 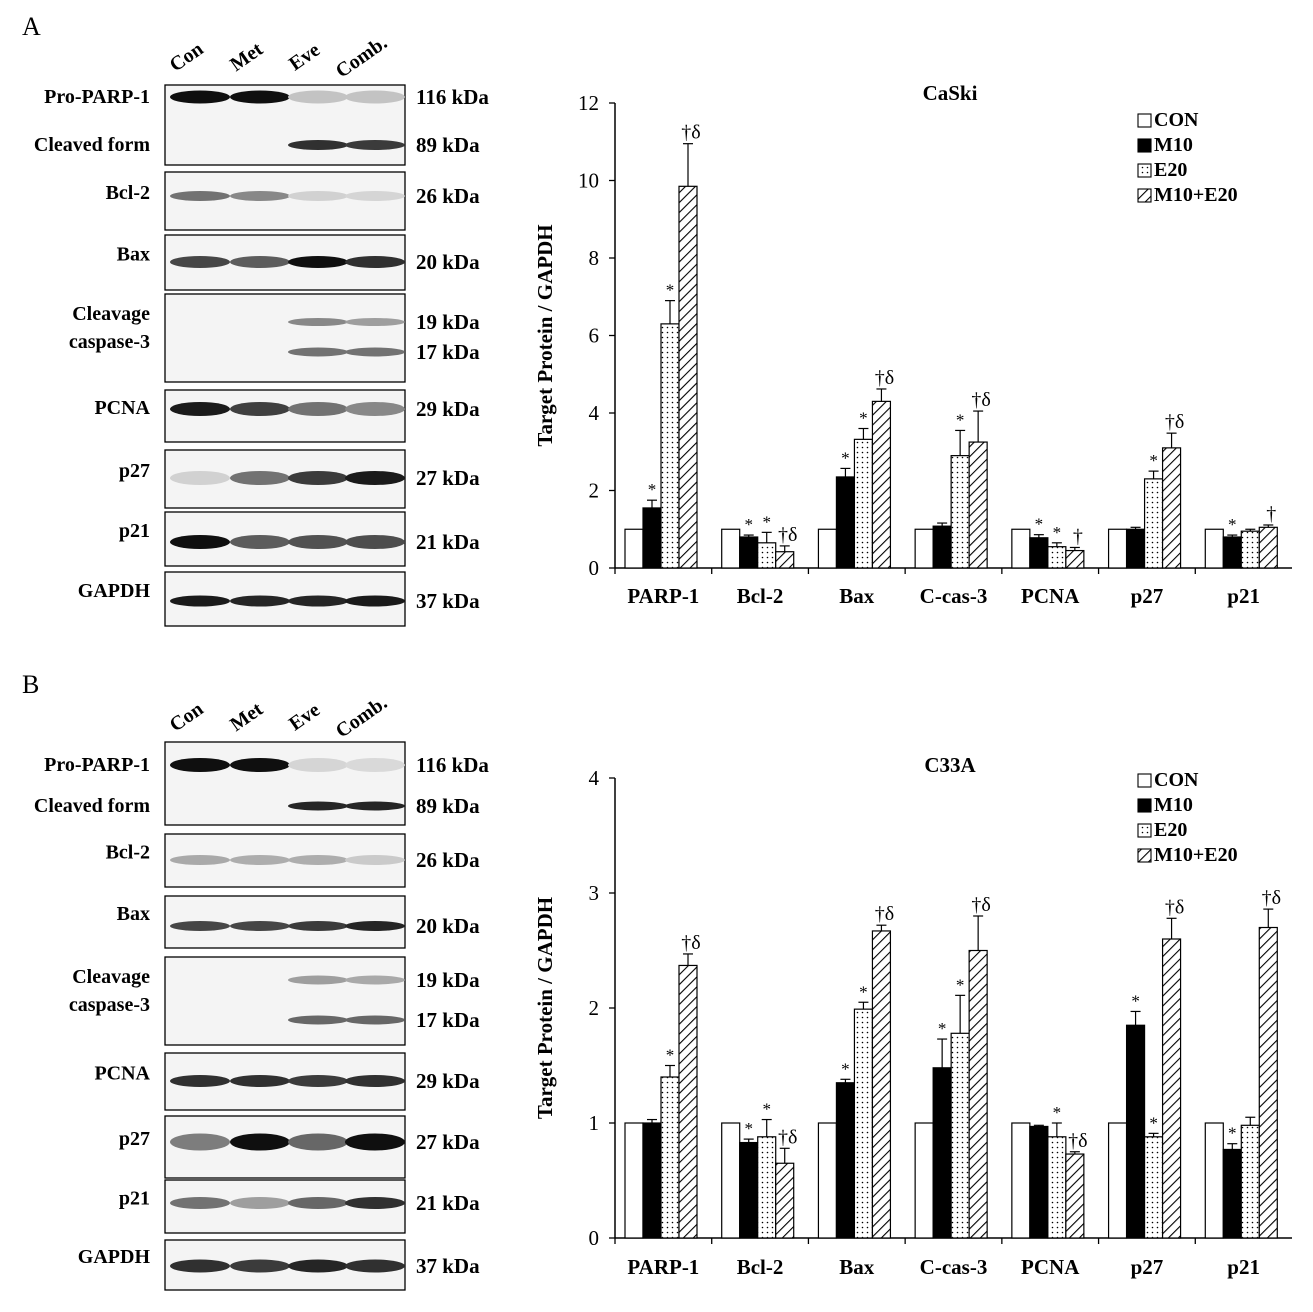 What do you see at coordinates (588, 103) in the screenshot?
I see `y-tick-label: 12` at bounding box center [588, 103].